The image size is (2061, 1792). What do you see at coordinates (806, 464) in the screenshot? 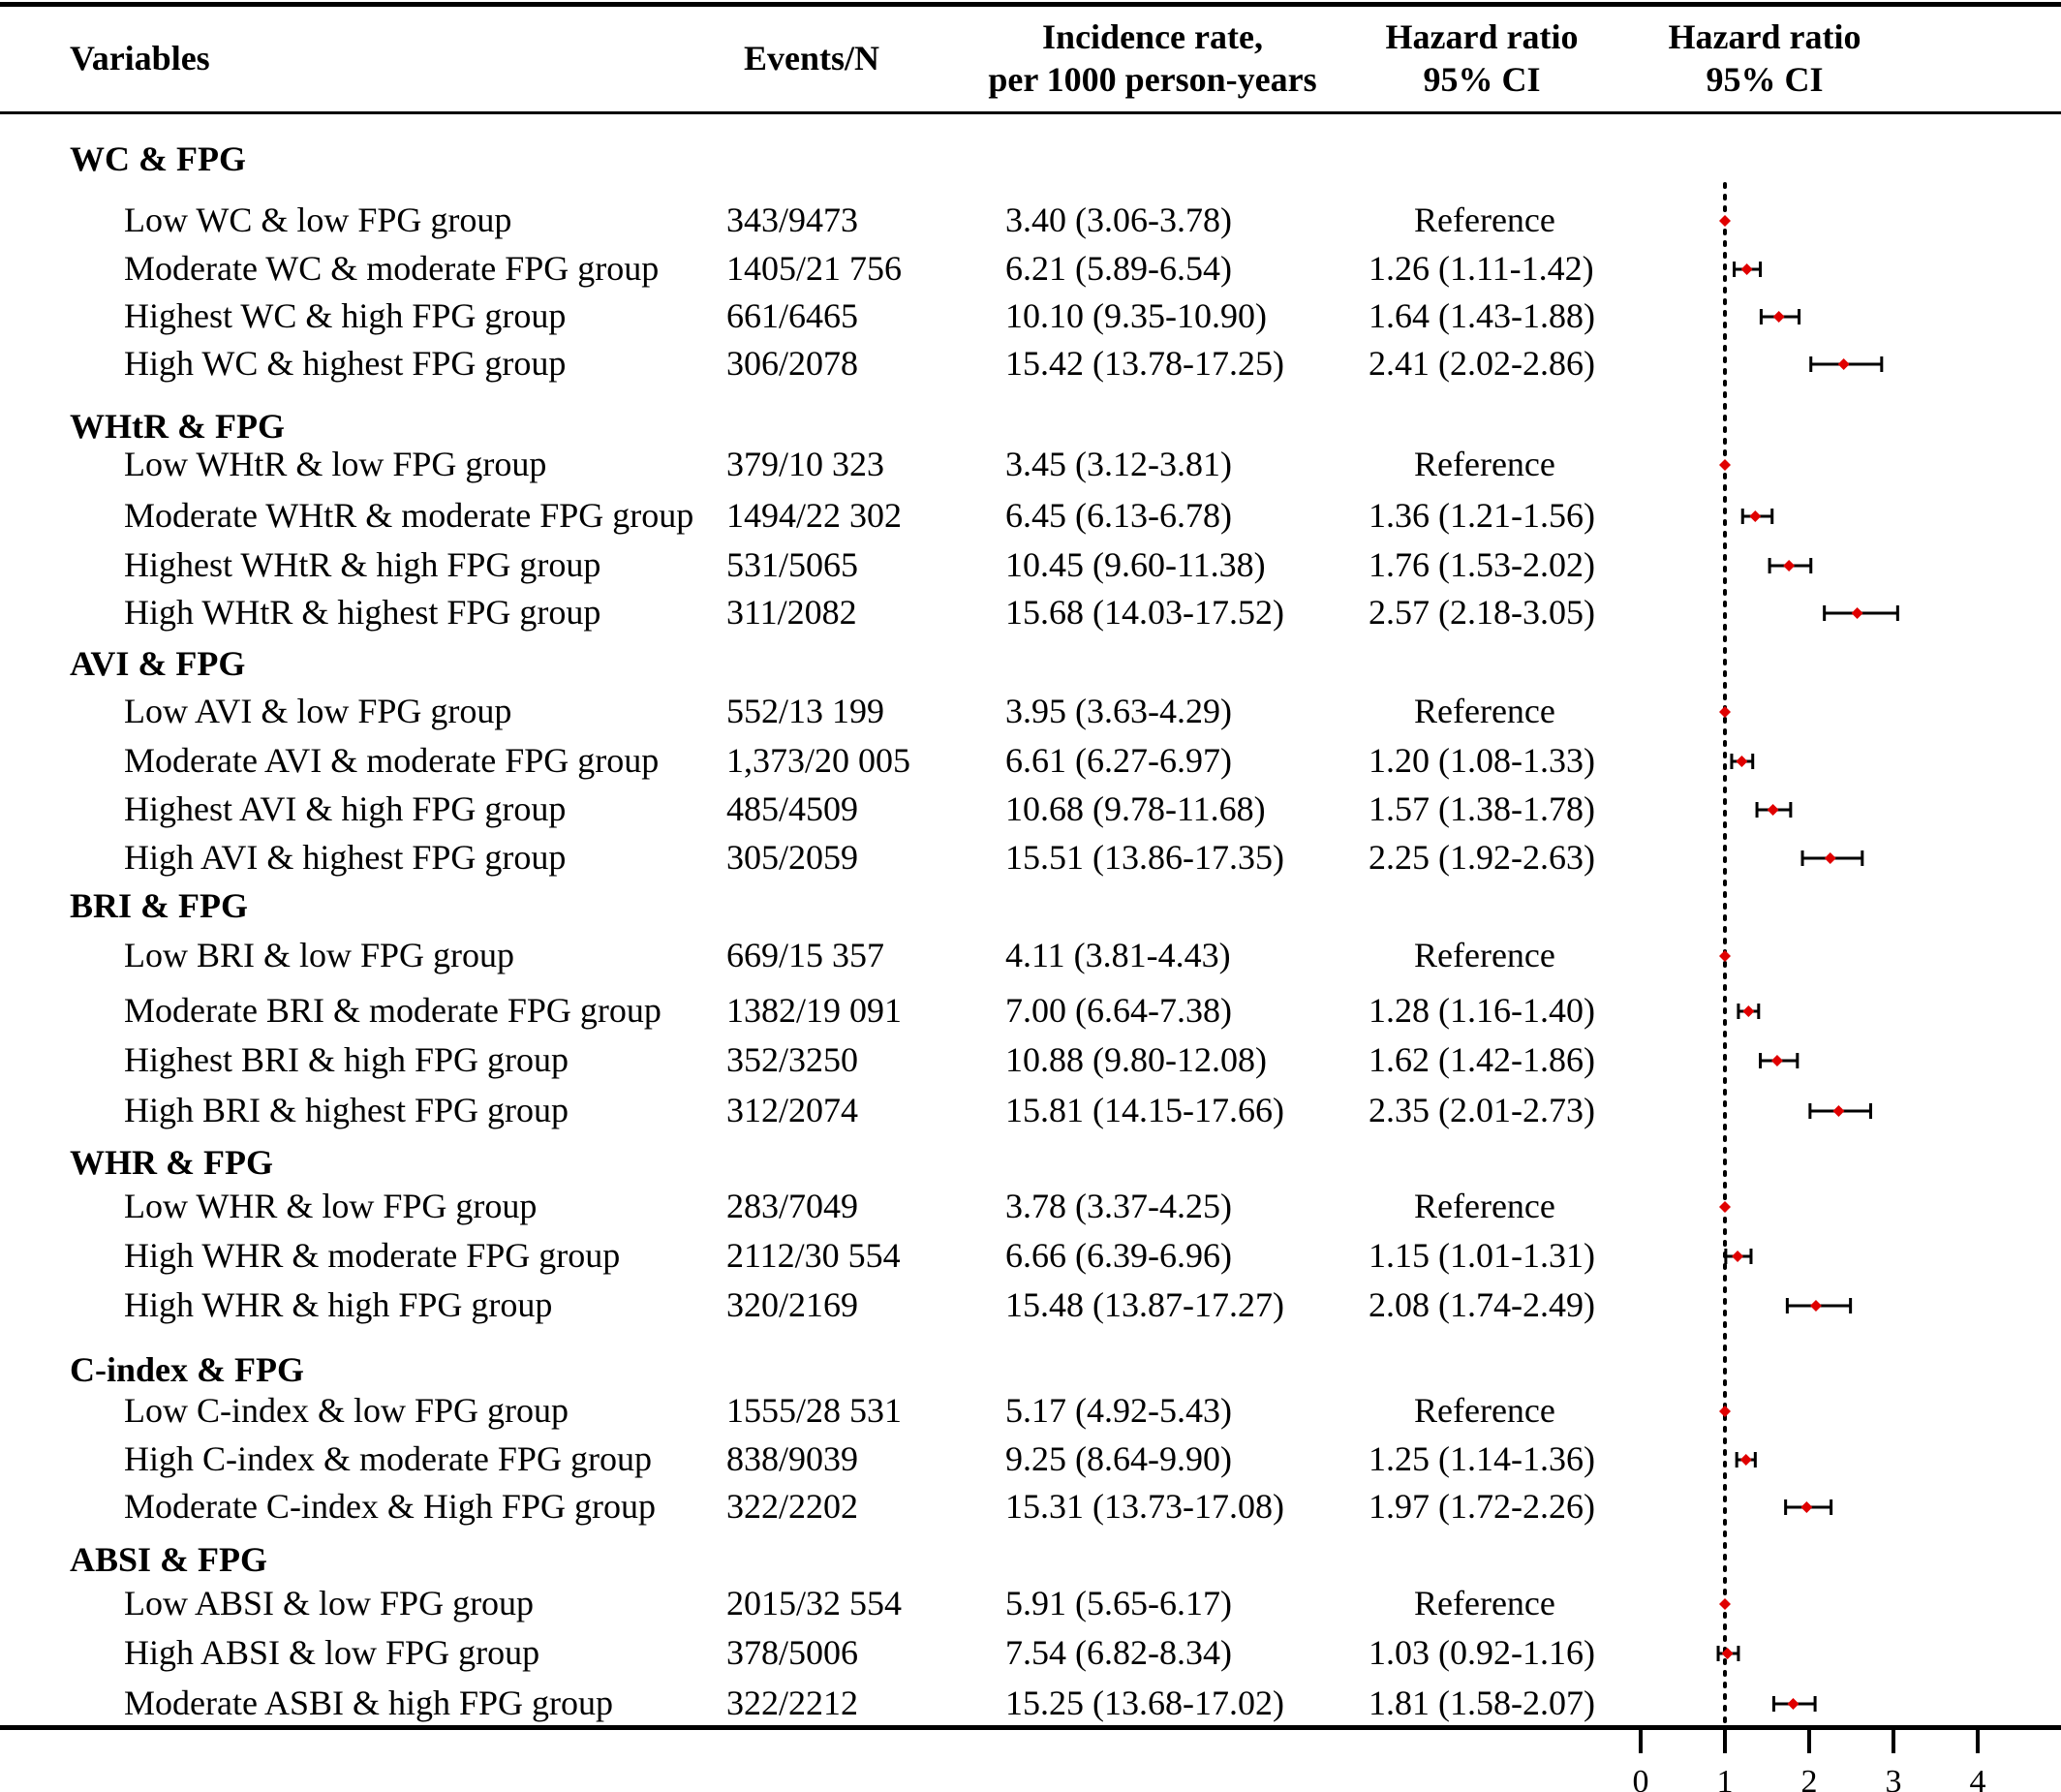
I see `row-events: 379/10 323` at bounding box center [806, 464].